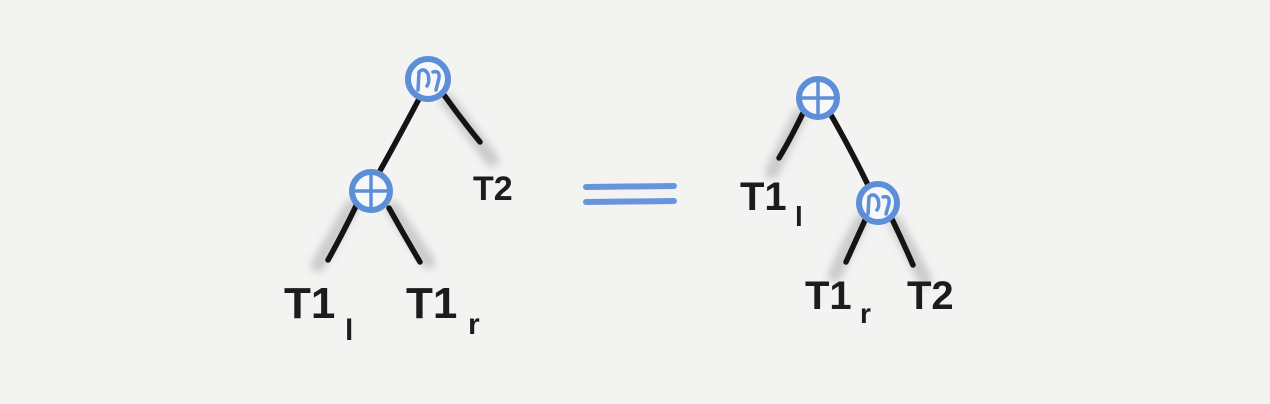 This screenshot has height=404, width=1270. I want to click on left-leaf-t1l-main: T1, so click(309, 303).